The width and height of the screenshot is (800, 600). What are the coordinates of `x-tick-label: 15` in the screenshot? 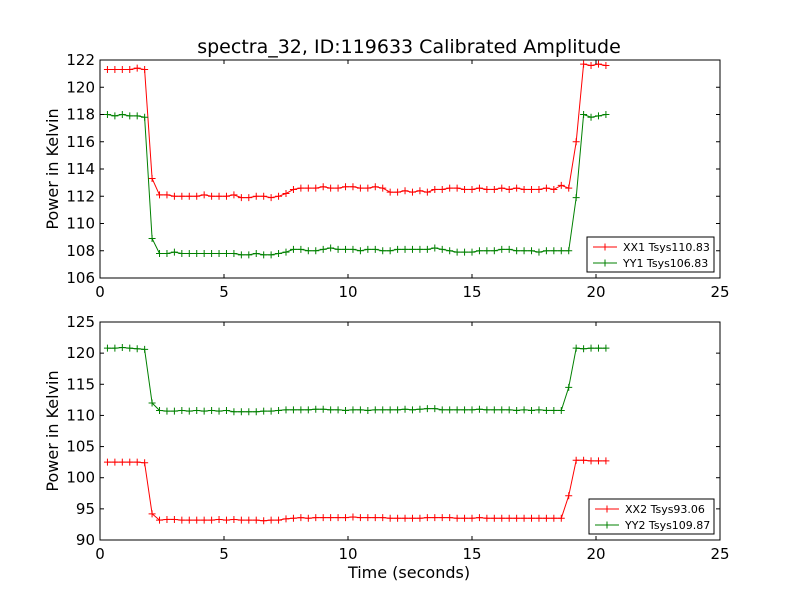 It's located at (471, 292).